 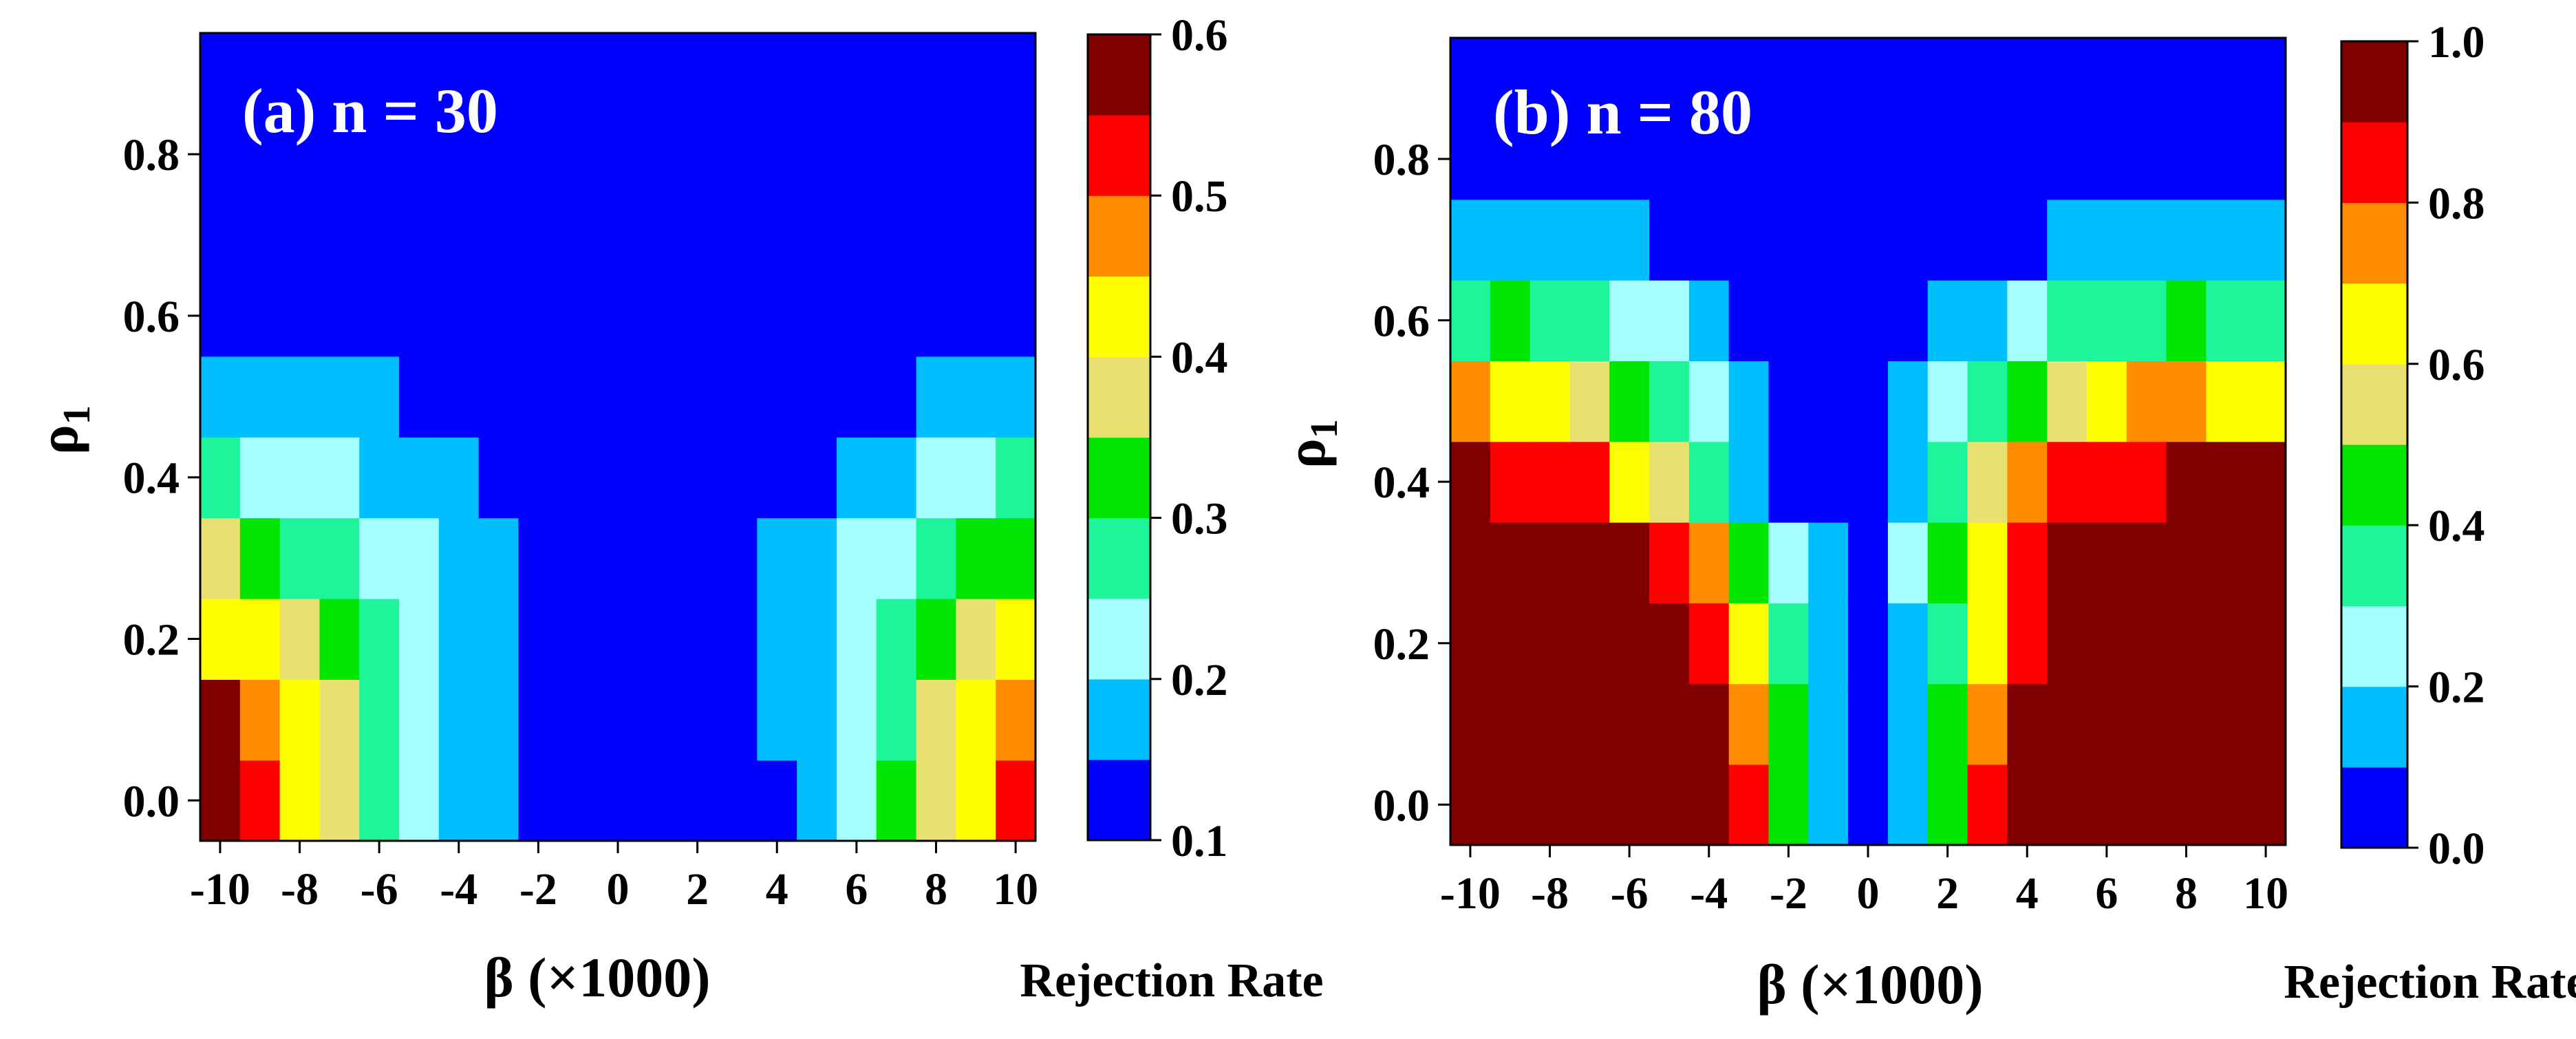 I want to click on panel-b-x-tick-label: 10, so click(x=2265, y=893).